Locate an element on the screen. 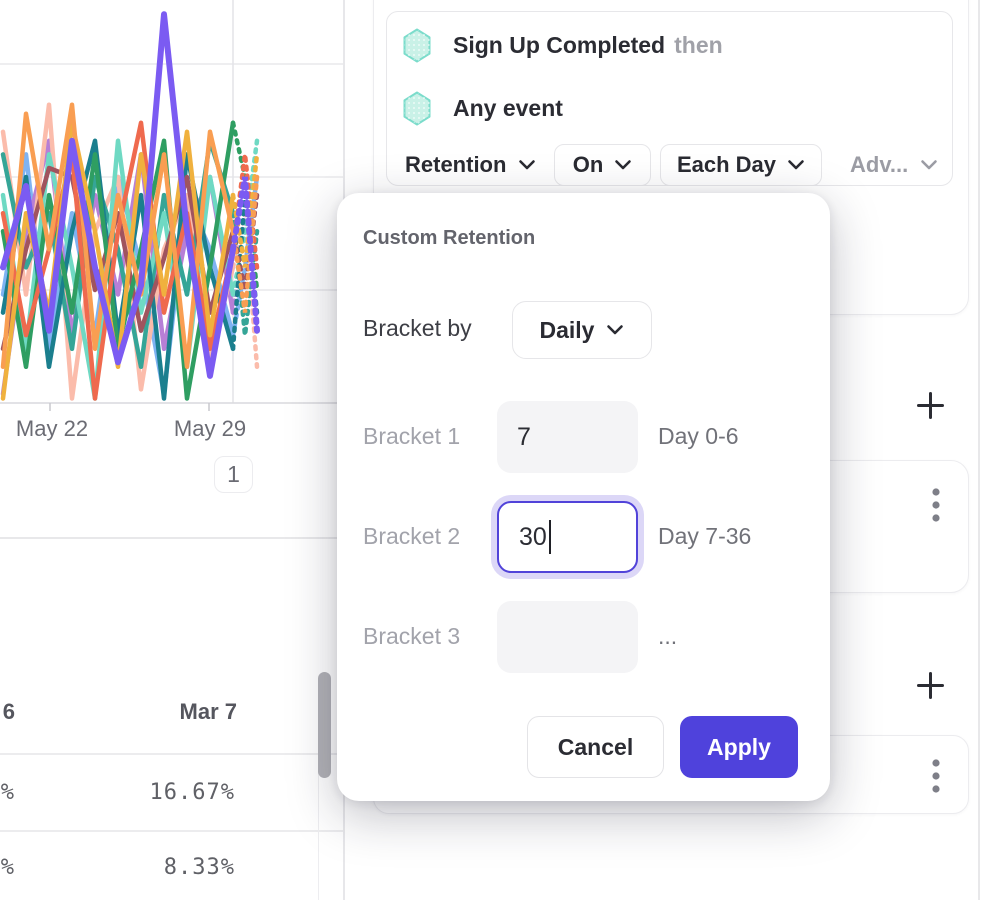 This screenshot has width=982, height=900. bracket-2-input: 30 is located at coordinates (567, 537).